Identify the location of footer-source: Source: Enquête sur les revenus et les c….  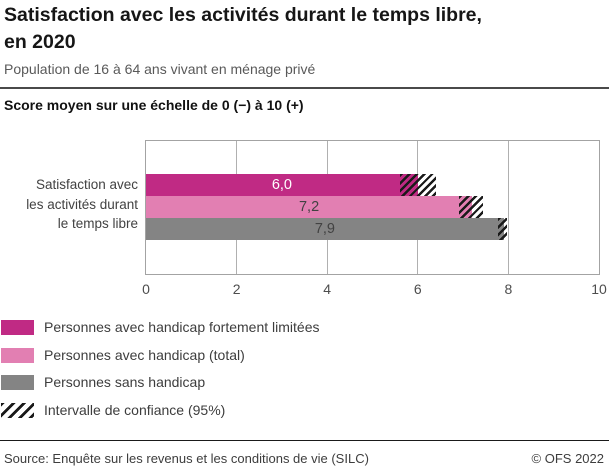
(186, 458).